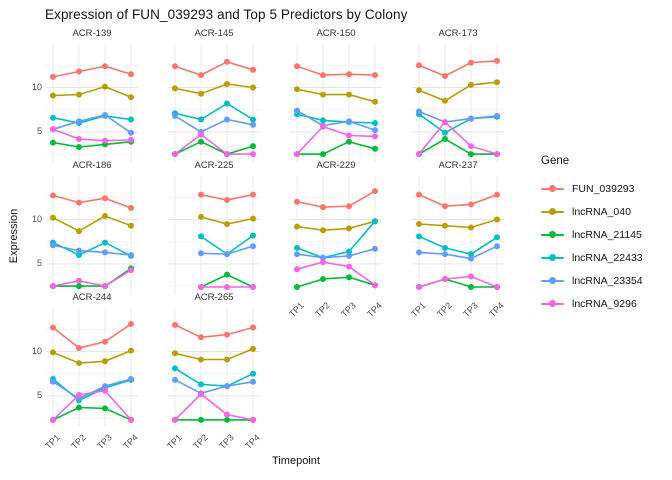 Image resolution: width=672 pixels, height=480 pixels. What do you see at coordinates (592, 188) in the screenshot?
I see `legend-entry-FUN_039293: FUN_039293` at bounding box center [592, 188].